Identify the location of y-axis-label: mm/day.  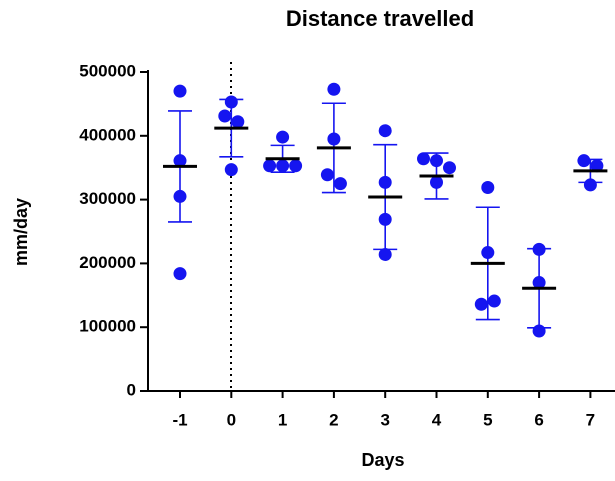
(21, 232).